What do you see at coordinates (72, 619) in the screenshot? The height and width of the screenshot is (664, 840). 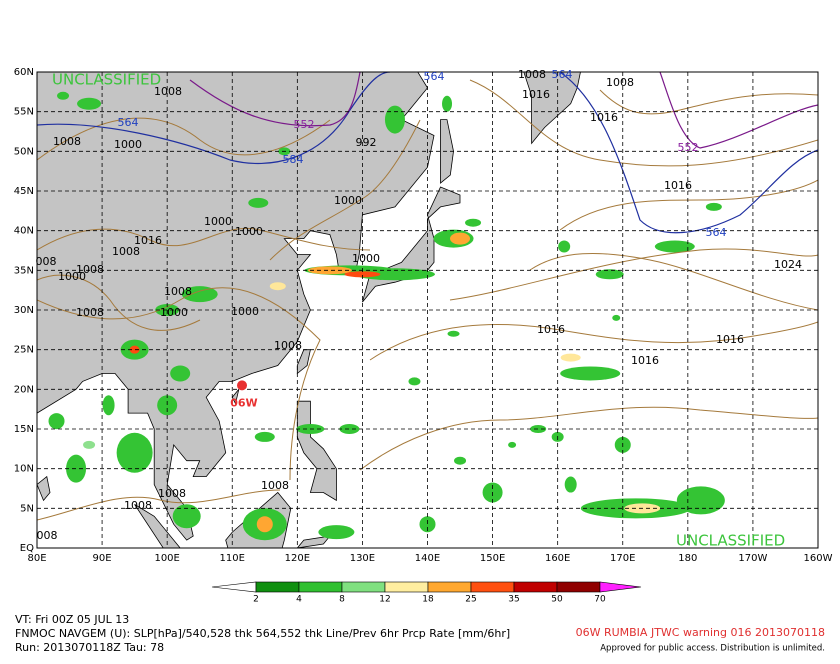 I see `valid-time: VT: Fri 00Z 05 JUL 13` at bounding box center [72, 619].